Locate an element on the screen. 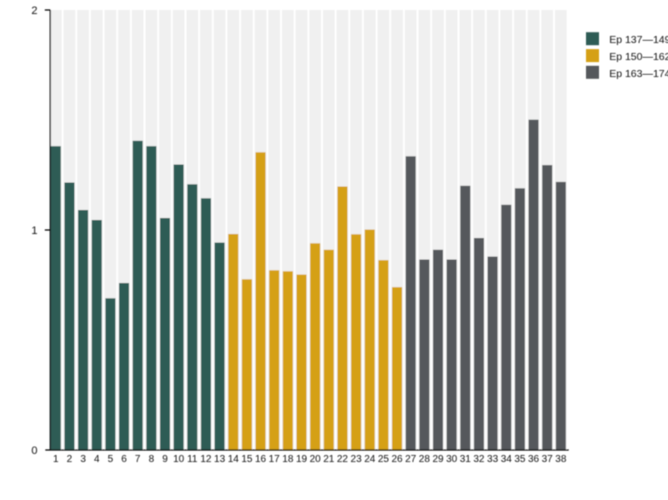 Image resolution: width=668 pixels, height=500 pixels. svg-text: 32 is located at coordinates (479, 459).